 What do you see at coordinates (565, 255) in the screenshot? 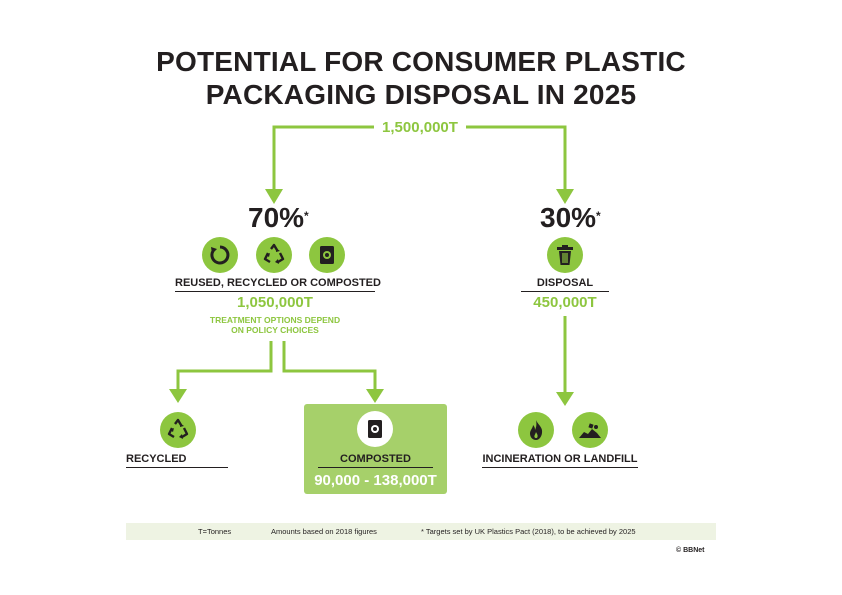
I see `trash-bin-icon` at bounding box center [565, 255].